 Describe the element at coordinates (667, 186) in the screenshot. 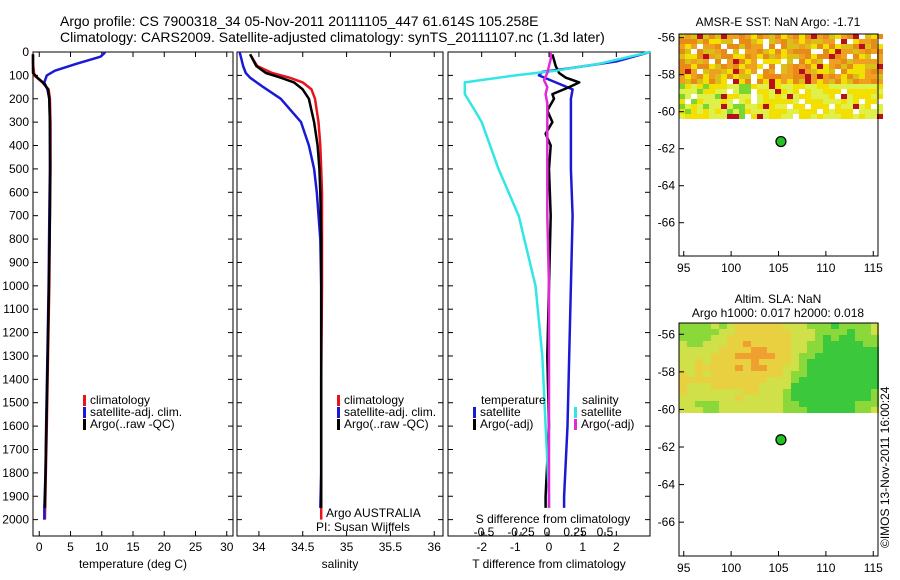

I see `sst_map-ytick-label: -64` at that location.